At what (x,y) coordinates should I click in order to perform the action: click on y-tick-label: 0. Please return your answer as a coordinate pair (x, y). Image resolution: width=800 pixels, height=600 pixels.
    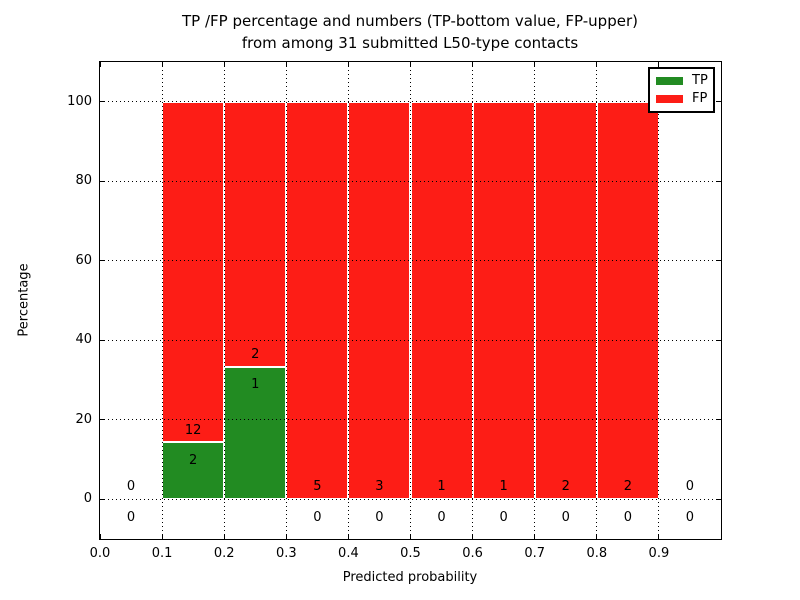
    Looking at the image, I should click on (87, 499).